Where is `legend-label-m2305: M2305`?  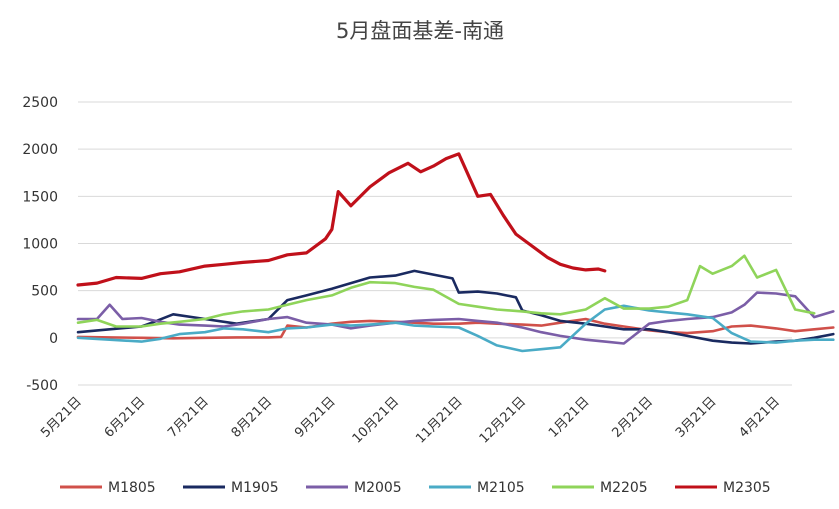
legend-label-m2305: M2305 is located at coordinates (747, 488).